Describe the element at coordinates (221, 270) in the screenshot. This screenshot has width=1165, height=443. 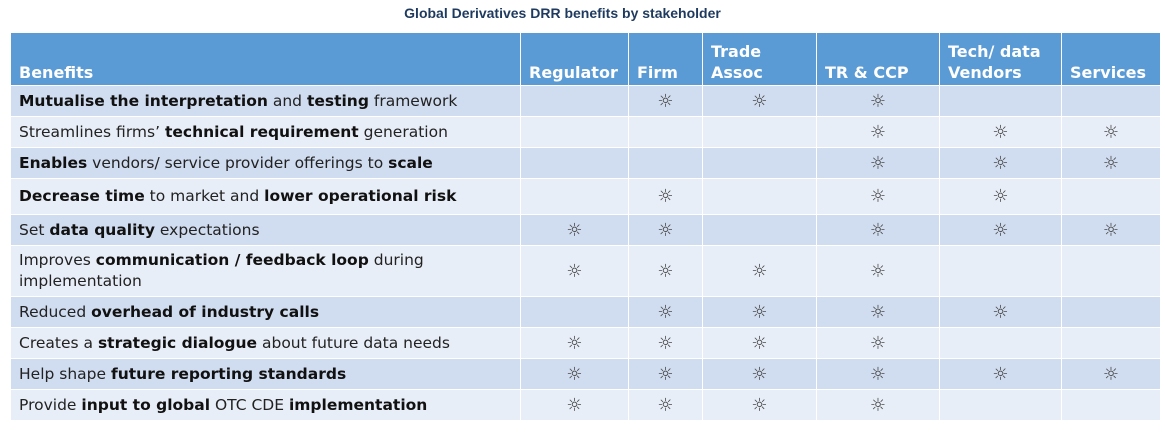
I see `benefit-text: during implementation` at that location.